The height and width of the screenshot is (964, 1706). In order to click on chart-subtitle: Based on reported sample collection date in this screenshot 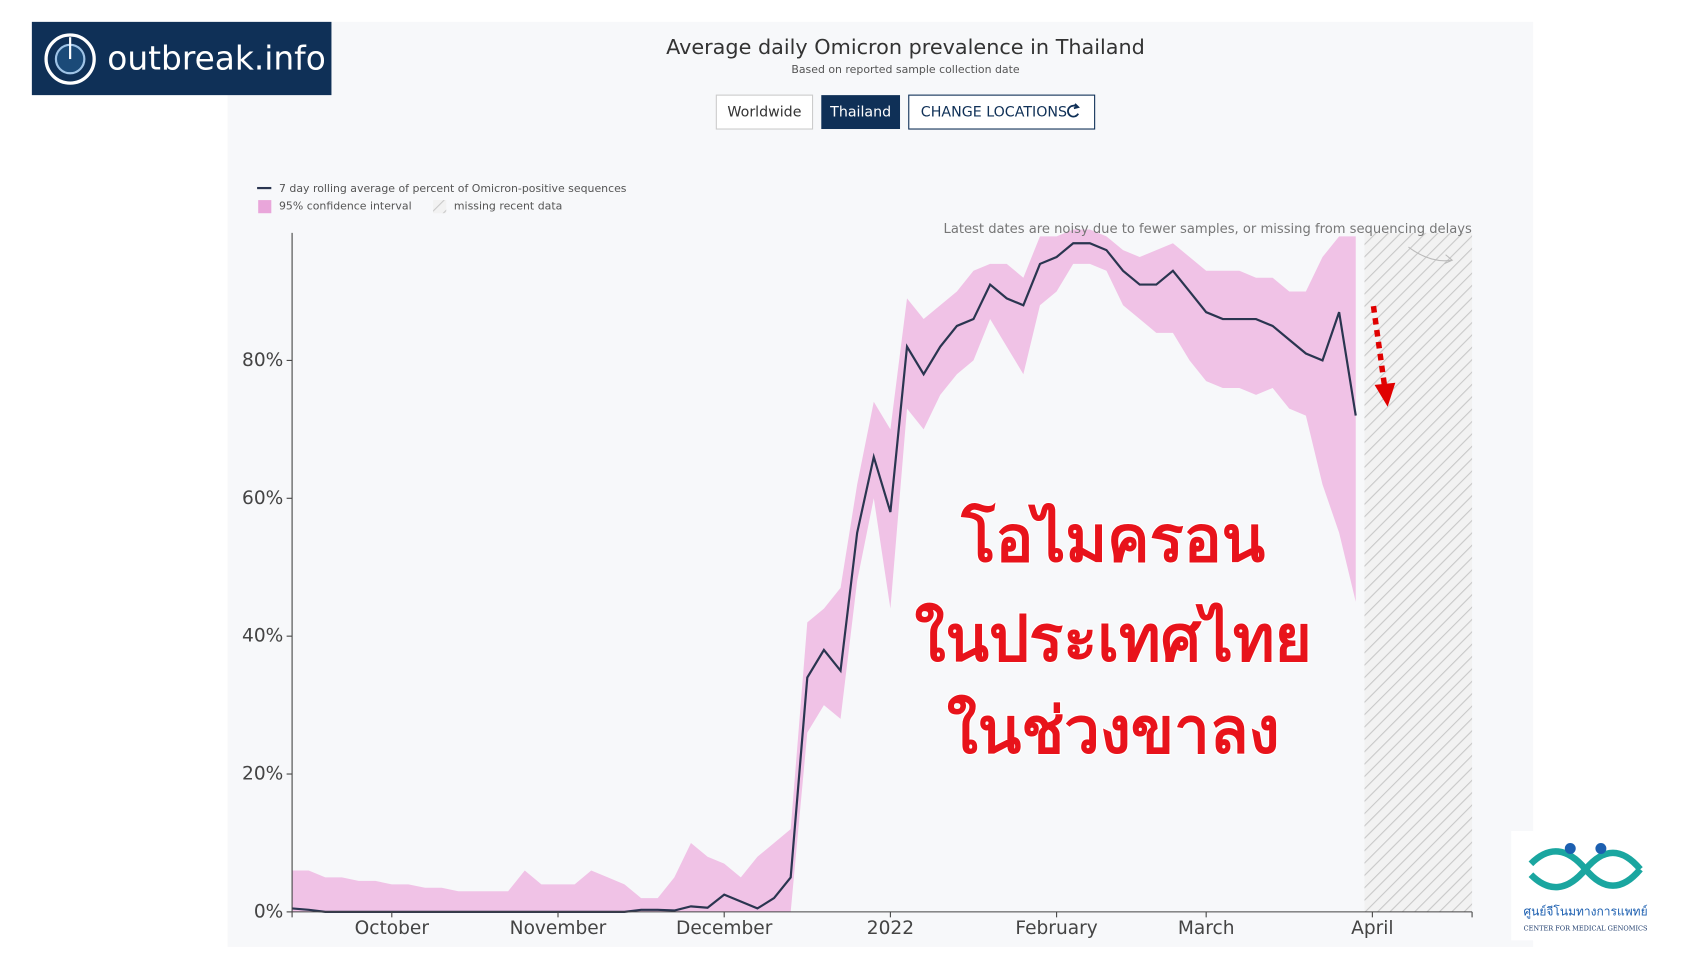, I will do `click(905, 69)`.